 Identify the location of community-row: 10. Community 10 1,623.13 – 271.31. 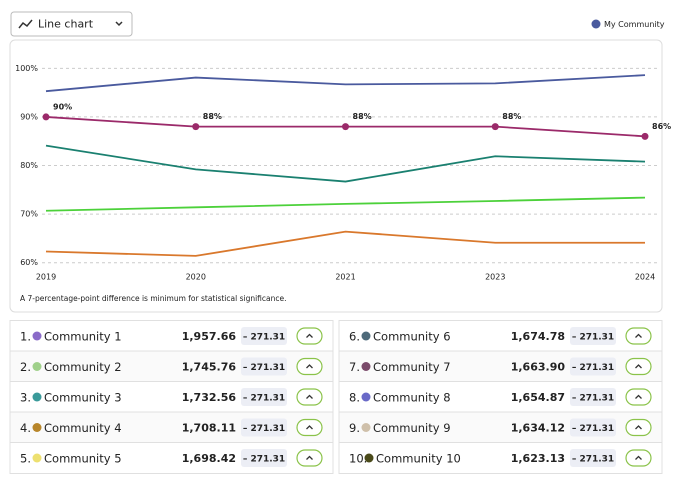
(500, 458).